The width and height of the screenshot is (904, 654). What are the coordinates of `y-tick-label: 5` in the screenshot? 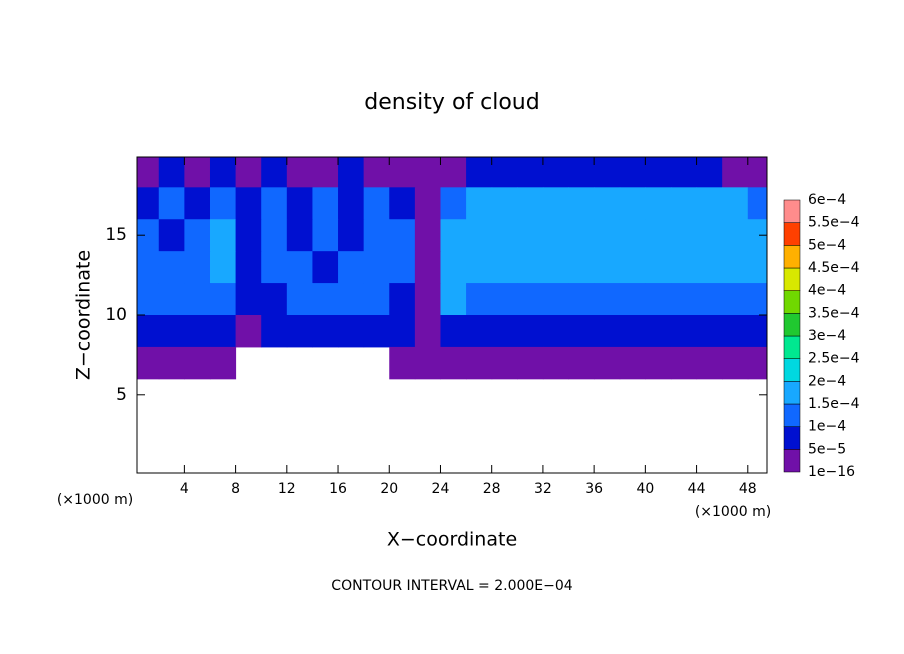 It's located at (121, 395).